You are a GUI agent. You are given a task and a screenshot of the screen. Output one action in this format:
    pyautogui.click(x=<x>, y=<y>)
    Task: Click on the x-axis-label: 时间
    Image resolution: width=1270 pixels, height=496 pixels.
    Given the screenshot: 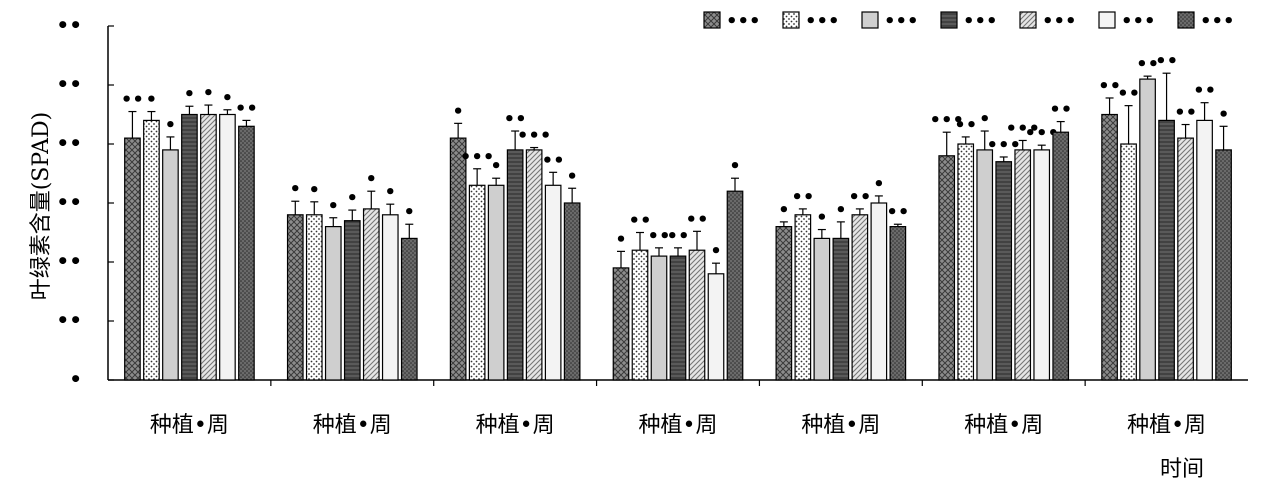 What is the action you would take?
    pyautogui.click(x=1182, y=469)
    